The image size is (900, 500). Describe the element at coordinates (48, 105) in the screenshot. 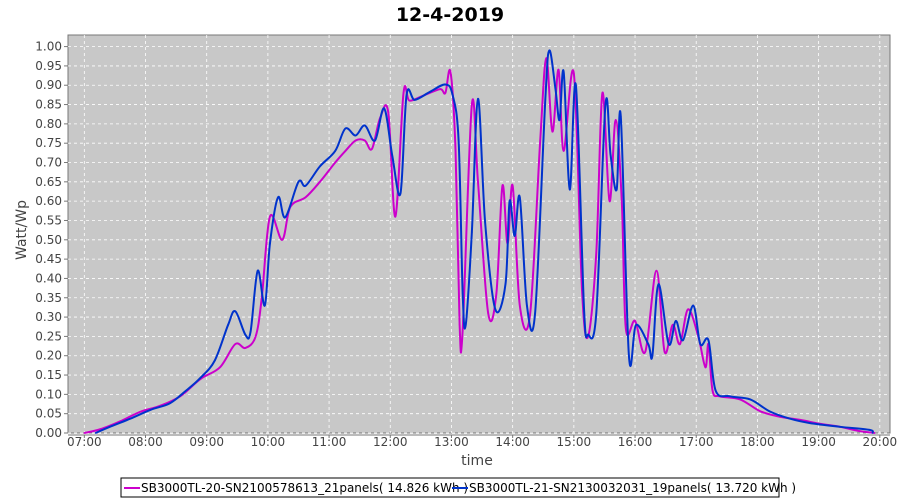

I see `y-tick-label: 0.85` at that location.